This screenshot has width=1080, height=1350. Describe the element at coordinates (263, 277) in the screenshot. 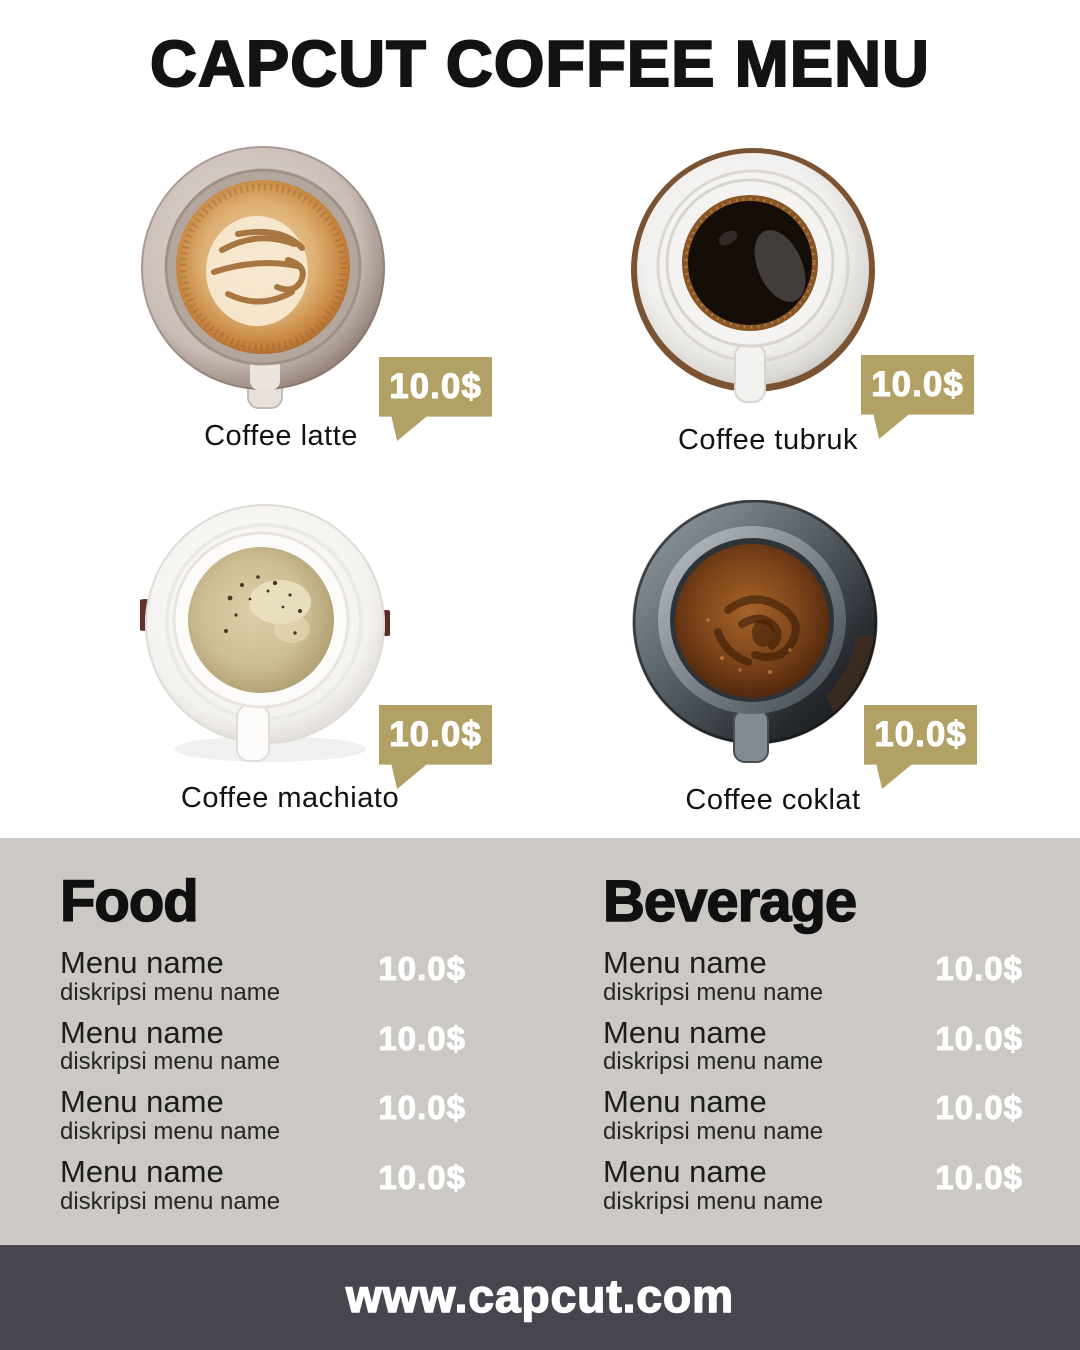

I see `latte-coffee-image` at that location.